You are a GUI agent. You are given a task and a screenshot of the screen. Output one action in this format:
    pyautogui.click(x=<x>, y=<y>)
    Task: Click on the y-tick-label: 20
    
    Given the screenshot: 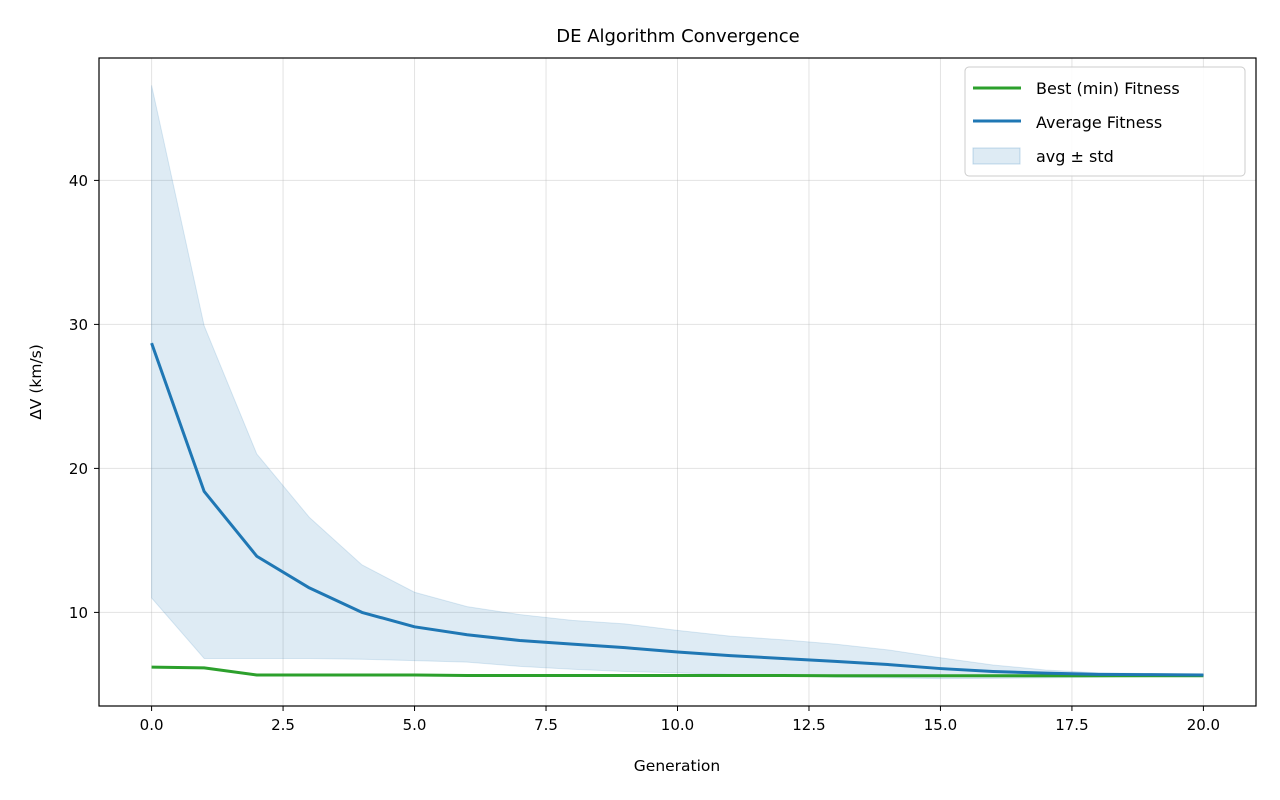 What is the action you would take?
    pyautogui.click(x=78, y=469)
    